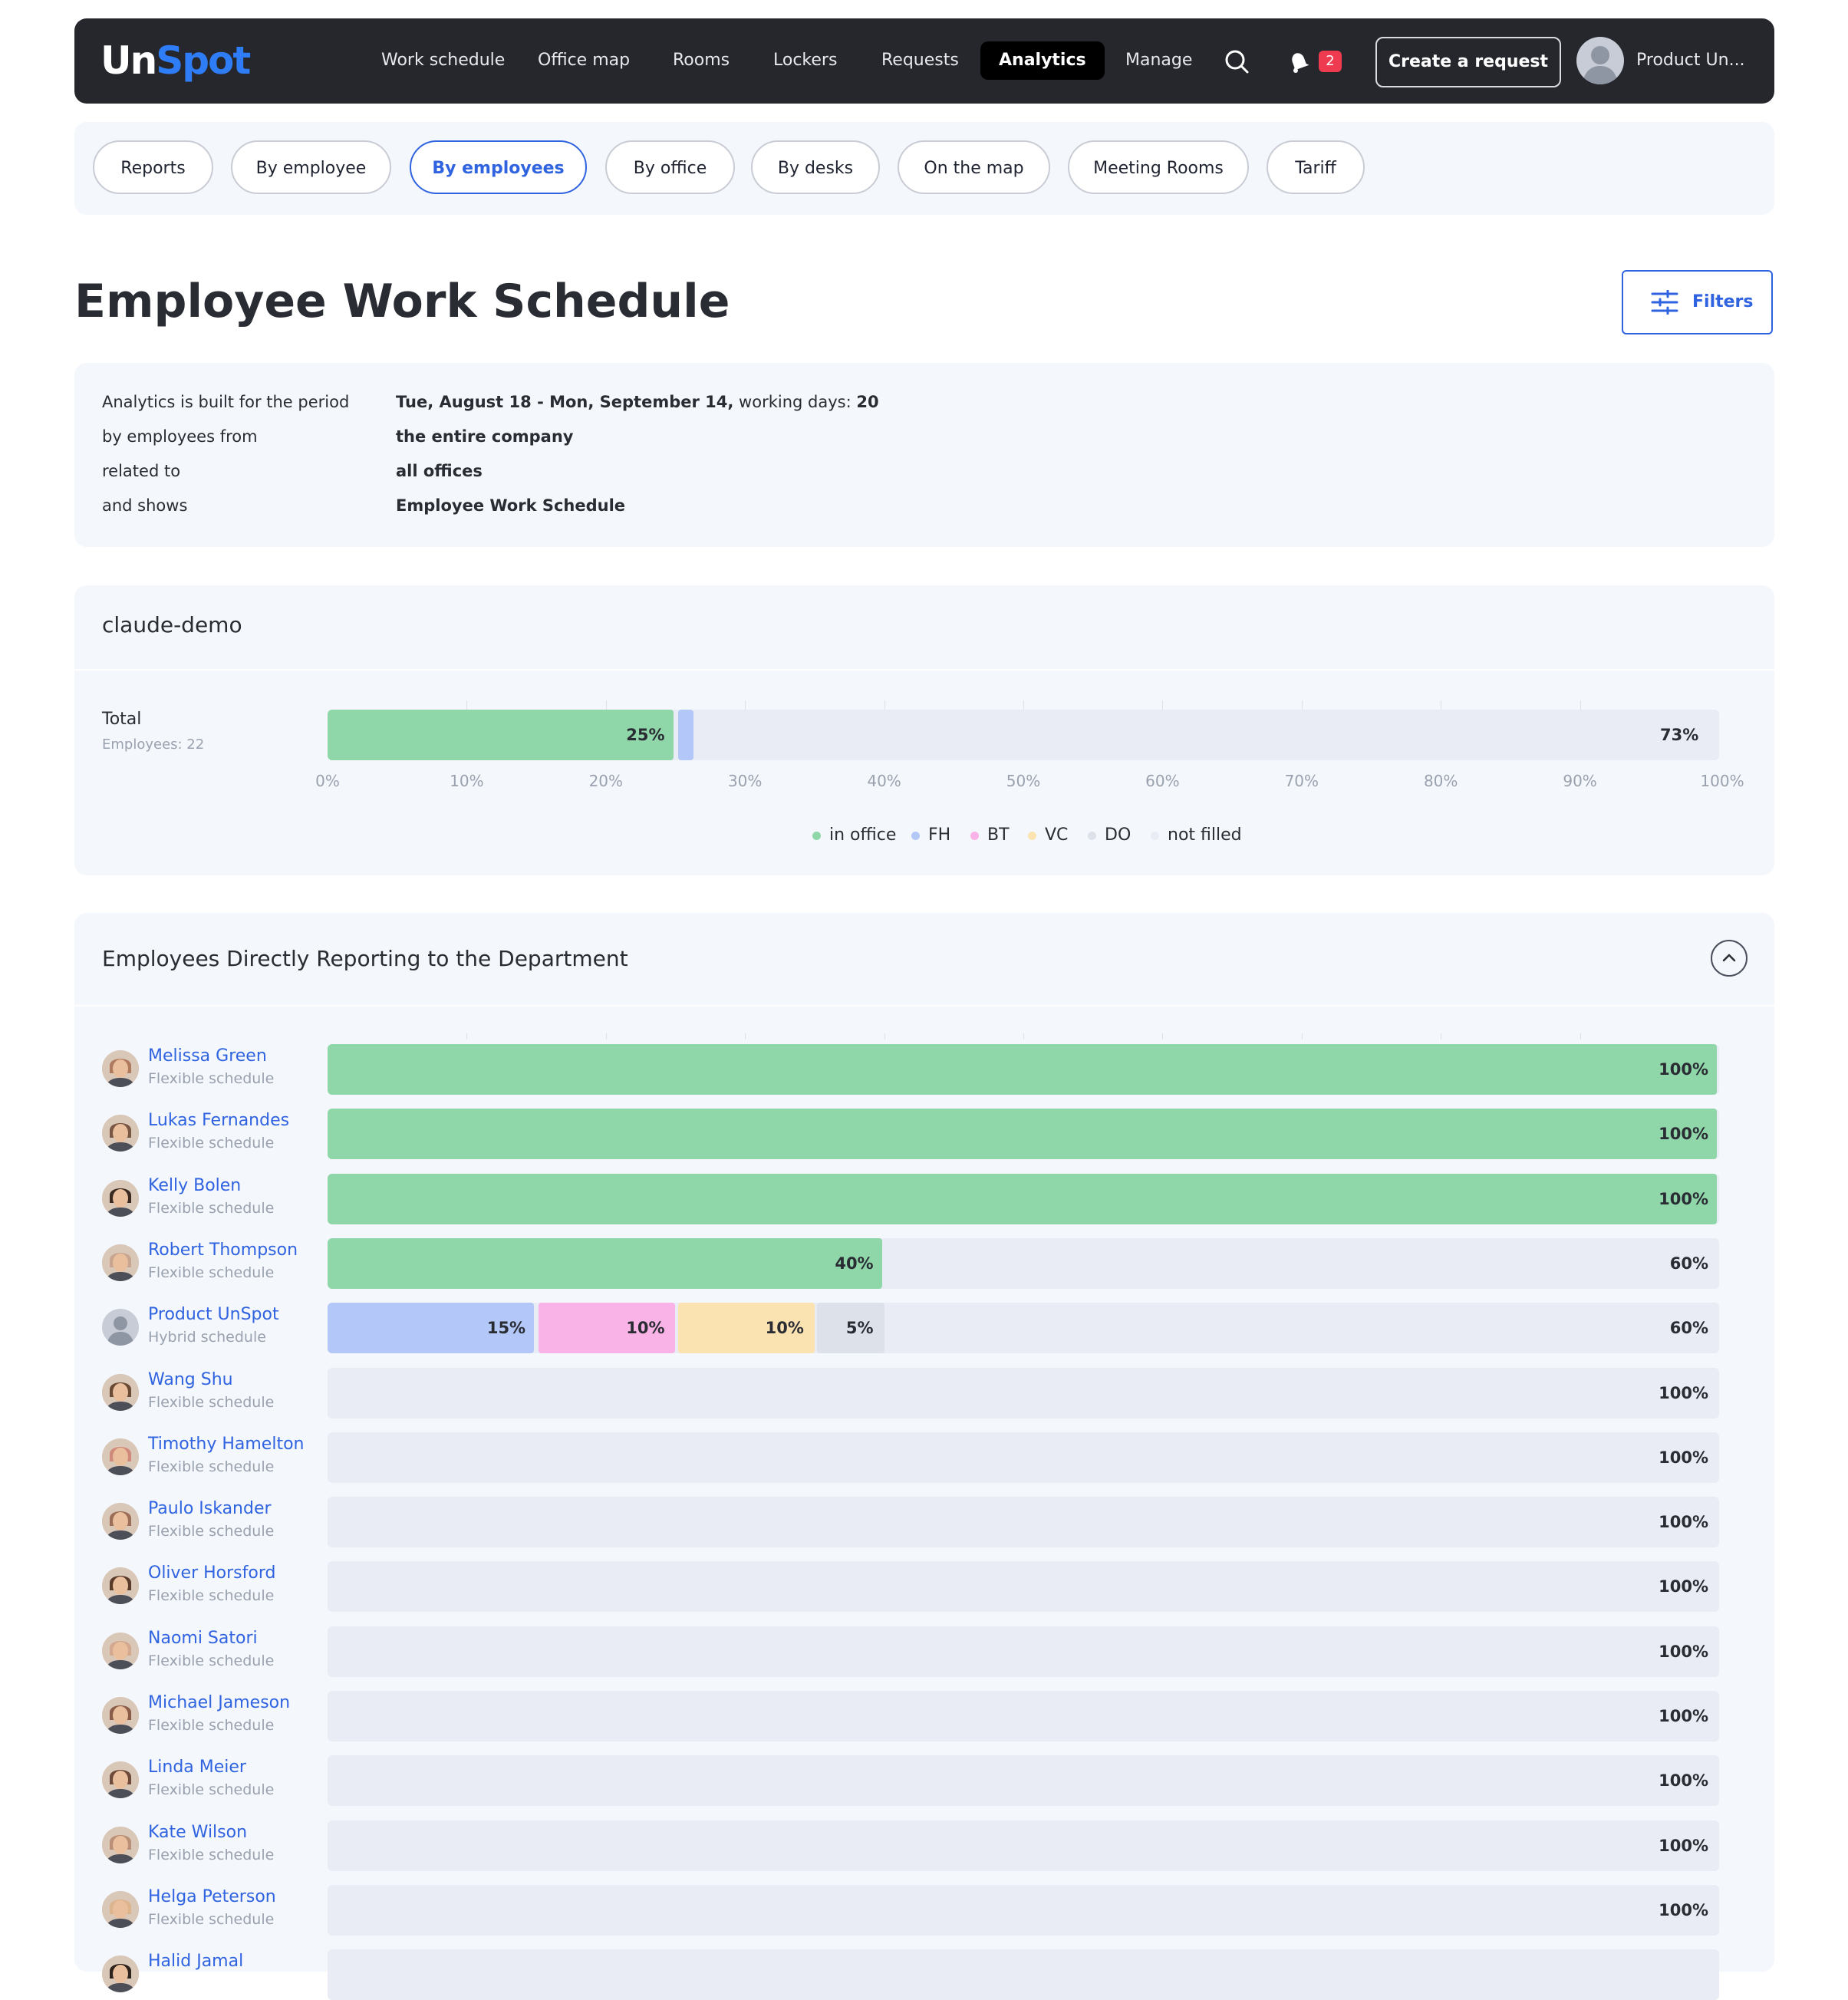 This screenshot has width=1848, height=2000. Describe the element at coordinates (311, 167) in the screenshot. I see `tab-by-employee: By employee` at that location.